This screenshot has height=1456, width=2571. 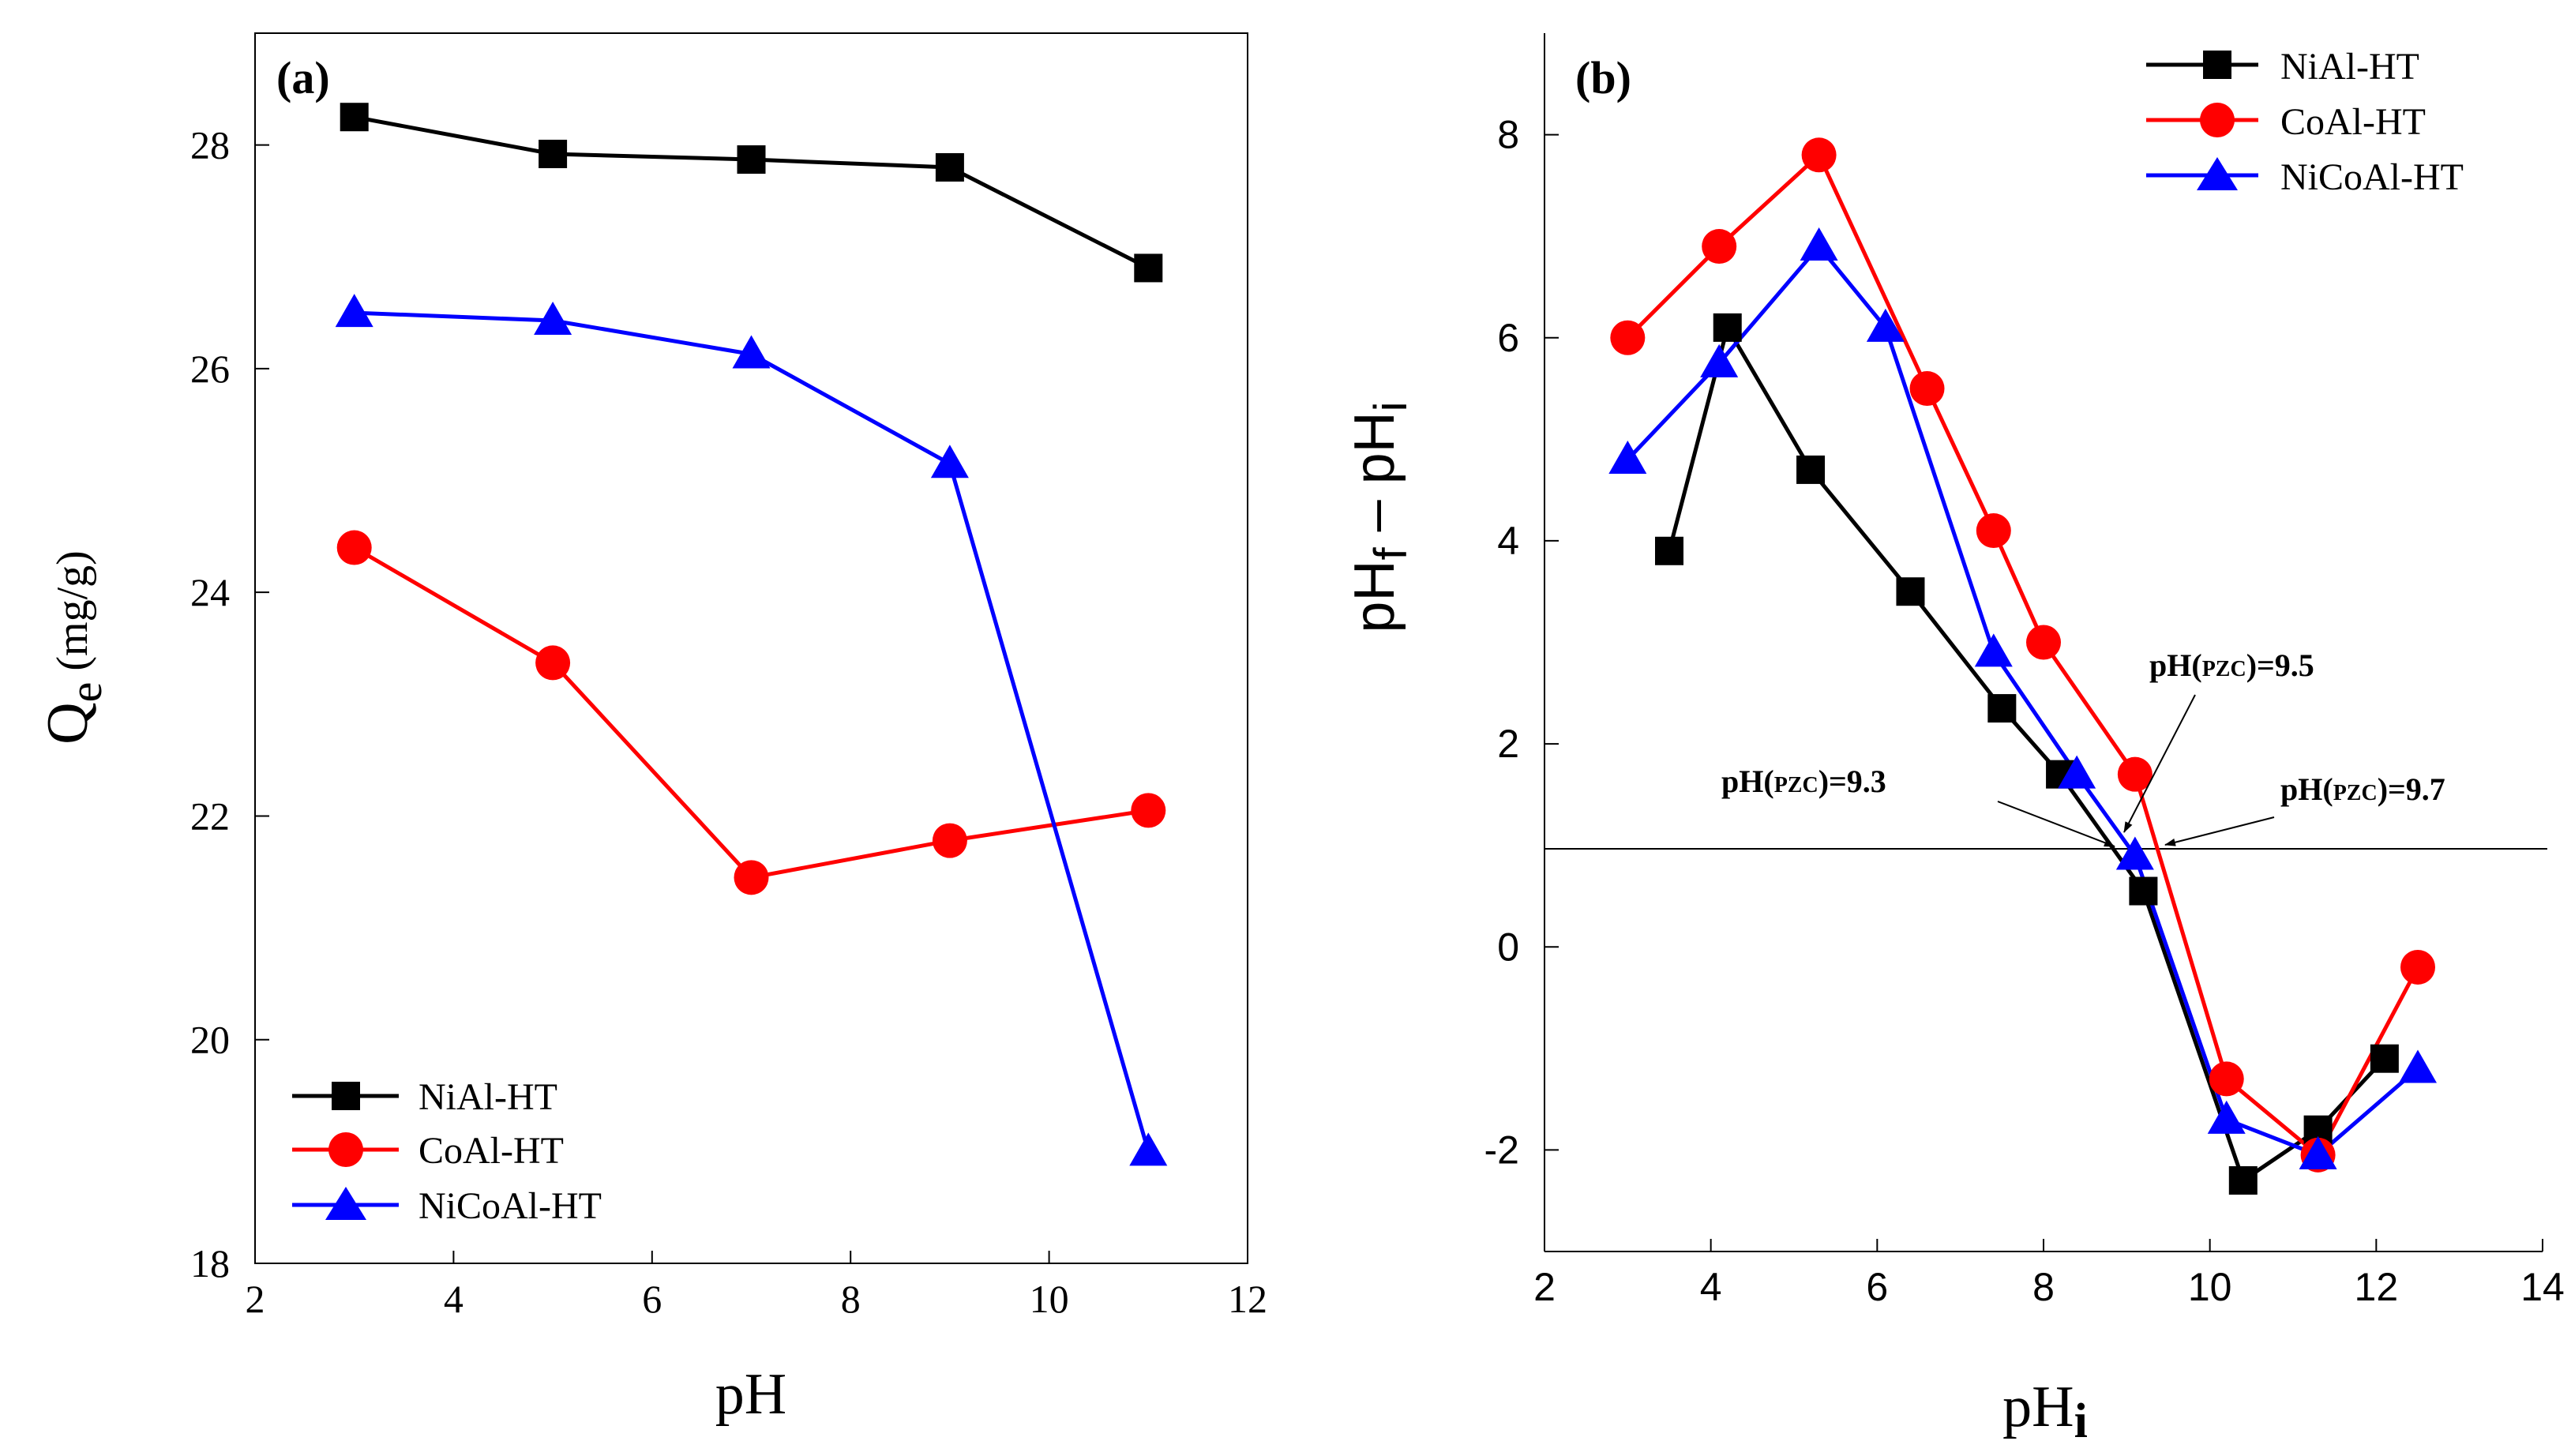 I want to click on legend-a-label-coal: CoAl-HT, so click(x=491, y=1151).